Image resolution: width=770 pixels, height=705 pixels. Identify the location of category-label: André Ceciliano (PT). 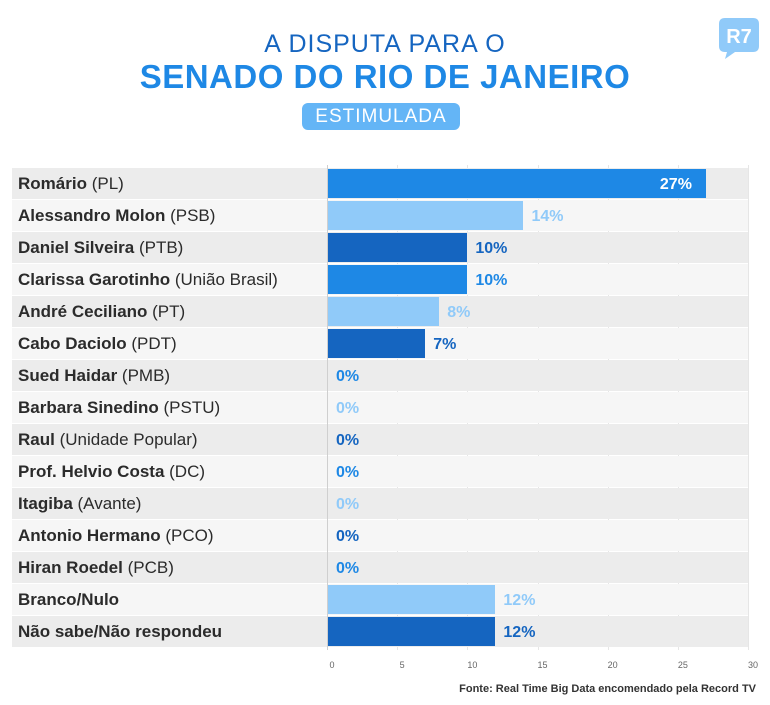
(101, 311).